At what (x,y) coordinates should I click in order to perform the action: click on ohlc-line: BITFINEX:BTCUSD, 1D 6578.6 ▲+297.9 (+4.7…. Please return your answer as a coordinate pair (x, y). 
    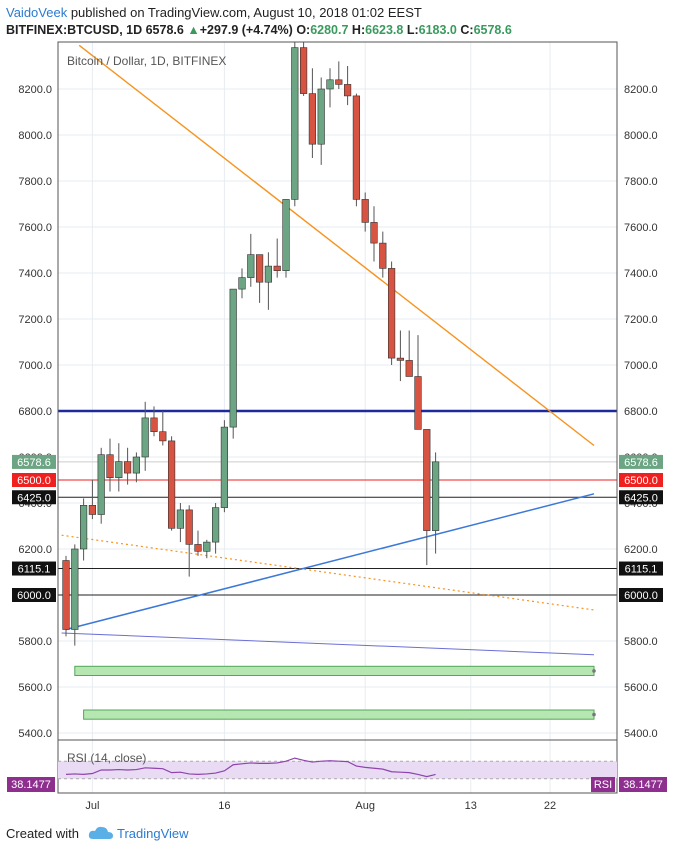
    Looking at the image, I should click on (259, 30).